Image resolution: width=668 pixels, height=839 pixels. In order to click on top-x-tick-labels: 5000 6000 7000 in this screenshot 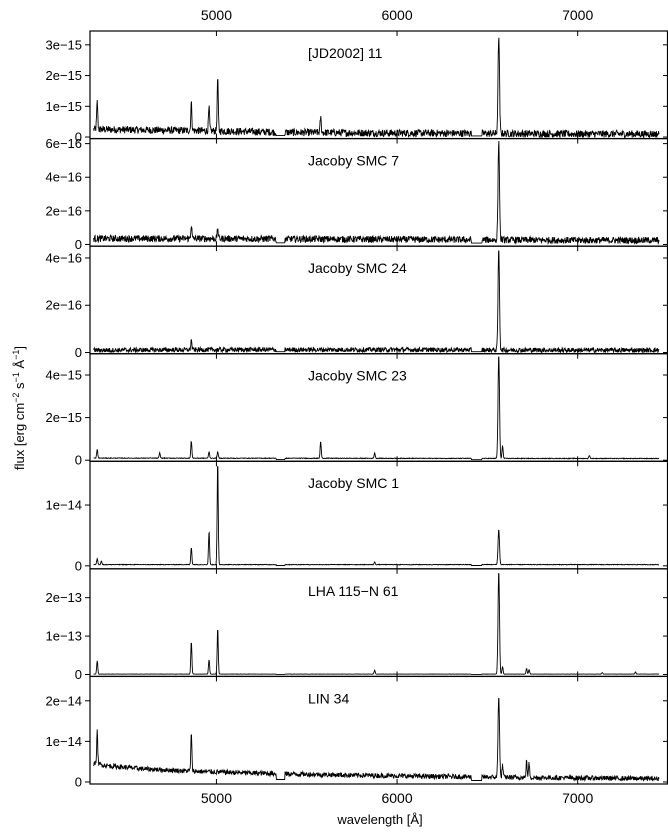, I will do `click(397, 15)`.